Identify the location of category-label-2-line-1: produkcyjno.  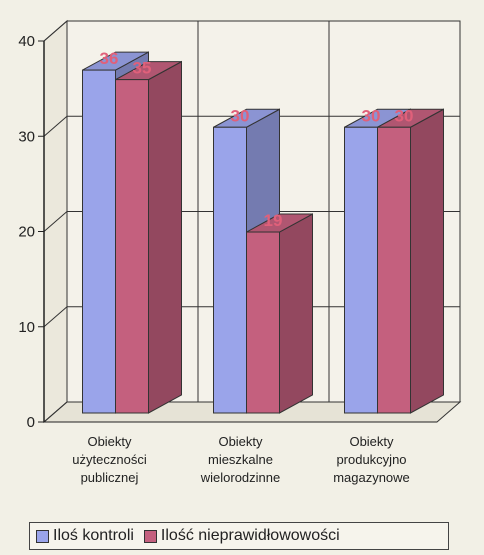
(371, 459).